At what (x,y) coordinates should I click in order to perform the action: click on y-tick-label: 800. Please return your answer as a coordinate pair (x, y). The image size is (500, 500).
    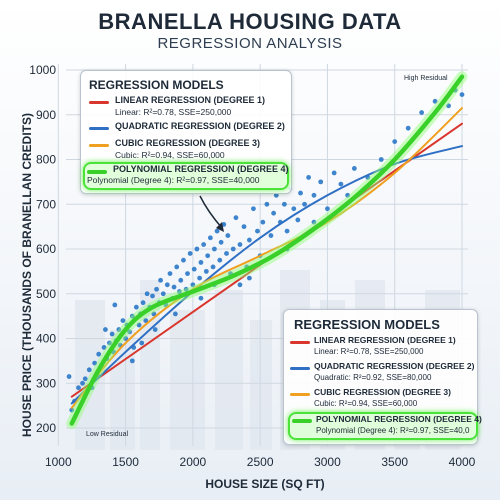
    Looking at the image, I should click on (46, 160).